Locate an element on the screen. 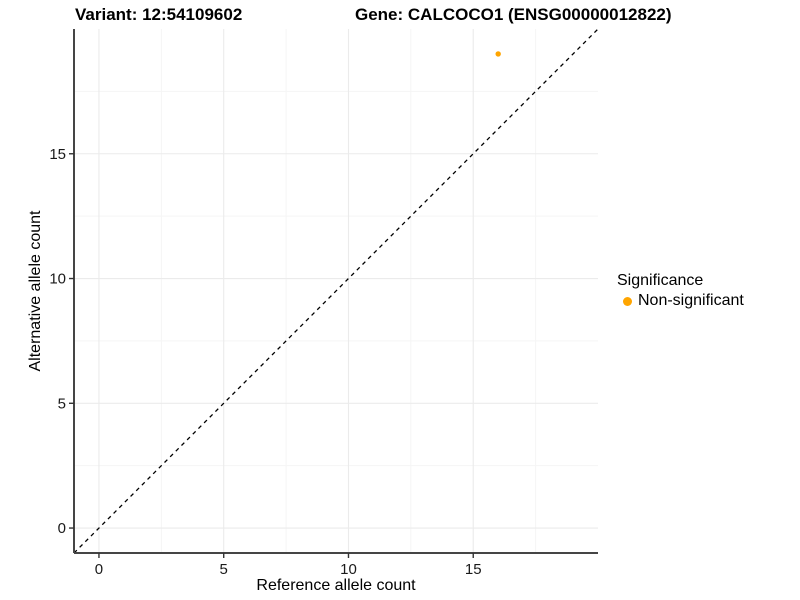 This screenshot has height=600, width=800. legend-item: Non-significant is located at coordinates (683, 300).